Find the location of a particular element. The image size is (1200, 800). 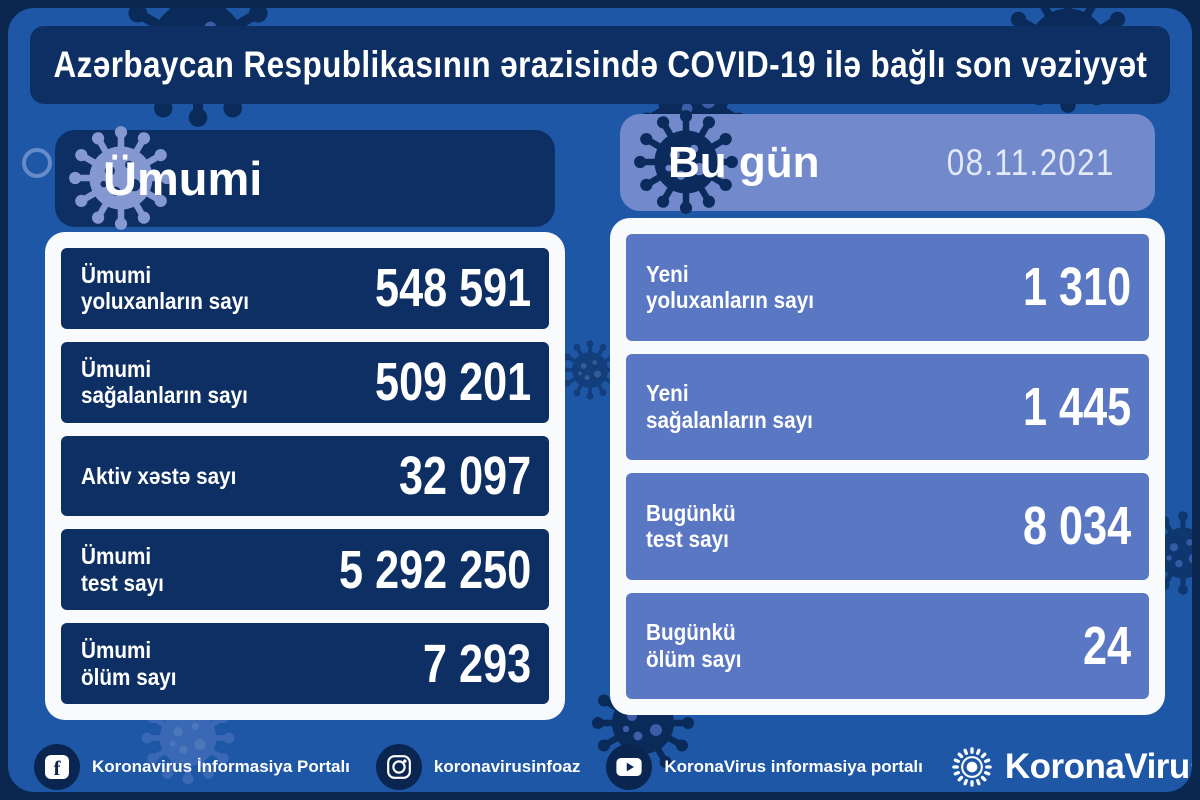

stat-value: 1 445 is located at coordinates (1076, 406).